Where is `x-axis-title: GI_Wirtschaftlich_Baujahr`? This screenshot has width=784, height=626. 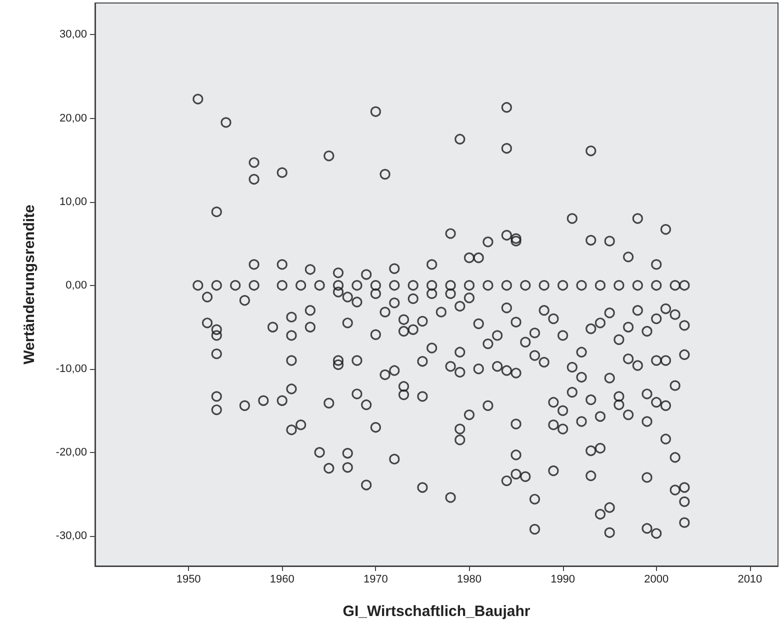
x-axis-title: GI_Wirtschaftlich_Baujahr is located at coordinates (436, 611).